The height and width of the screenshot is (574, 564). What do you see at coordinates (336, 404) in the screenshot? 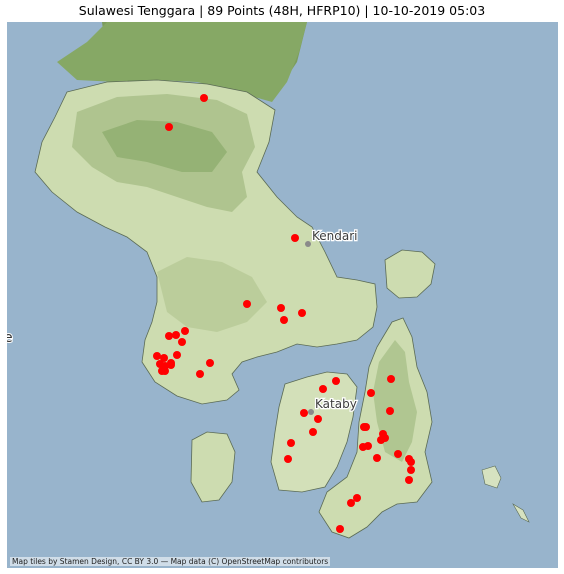
I see `kataby-label: Kataby` at bounding box center [336, 404].